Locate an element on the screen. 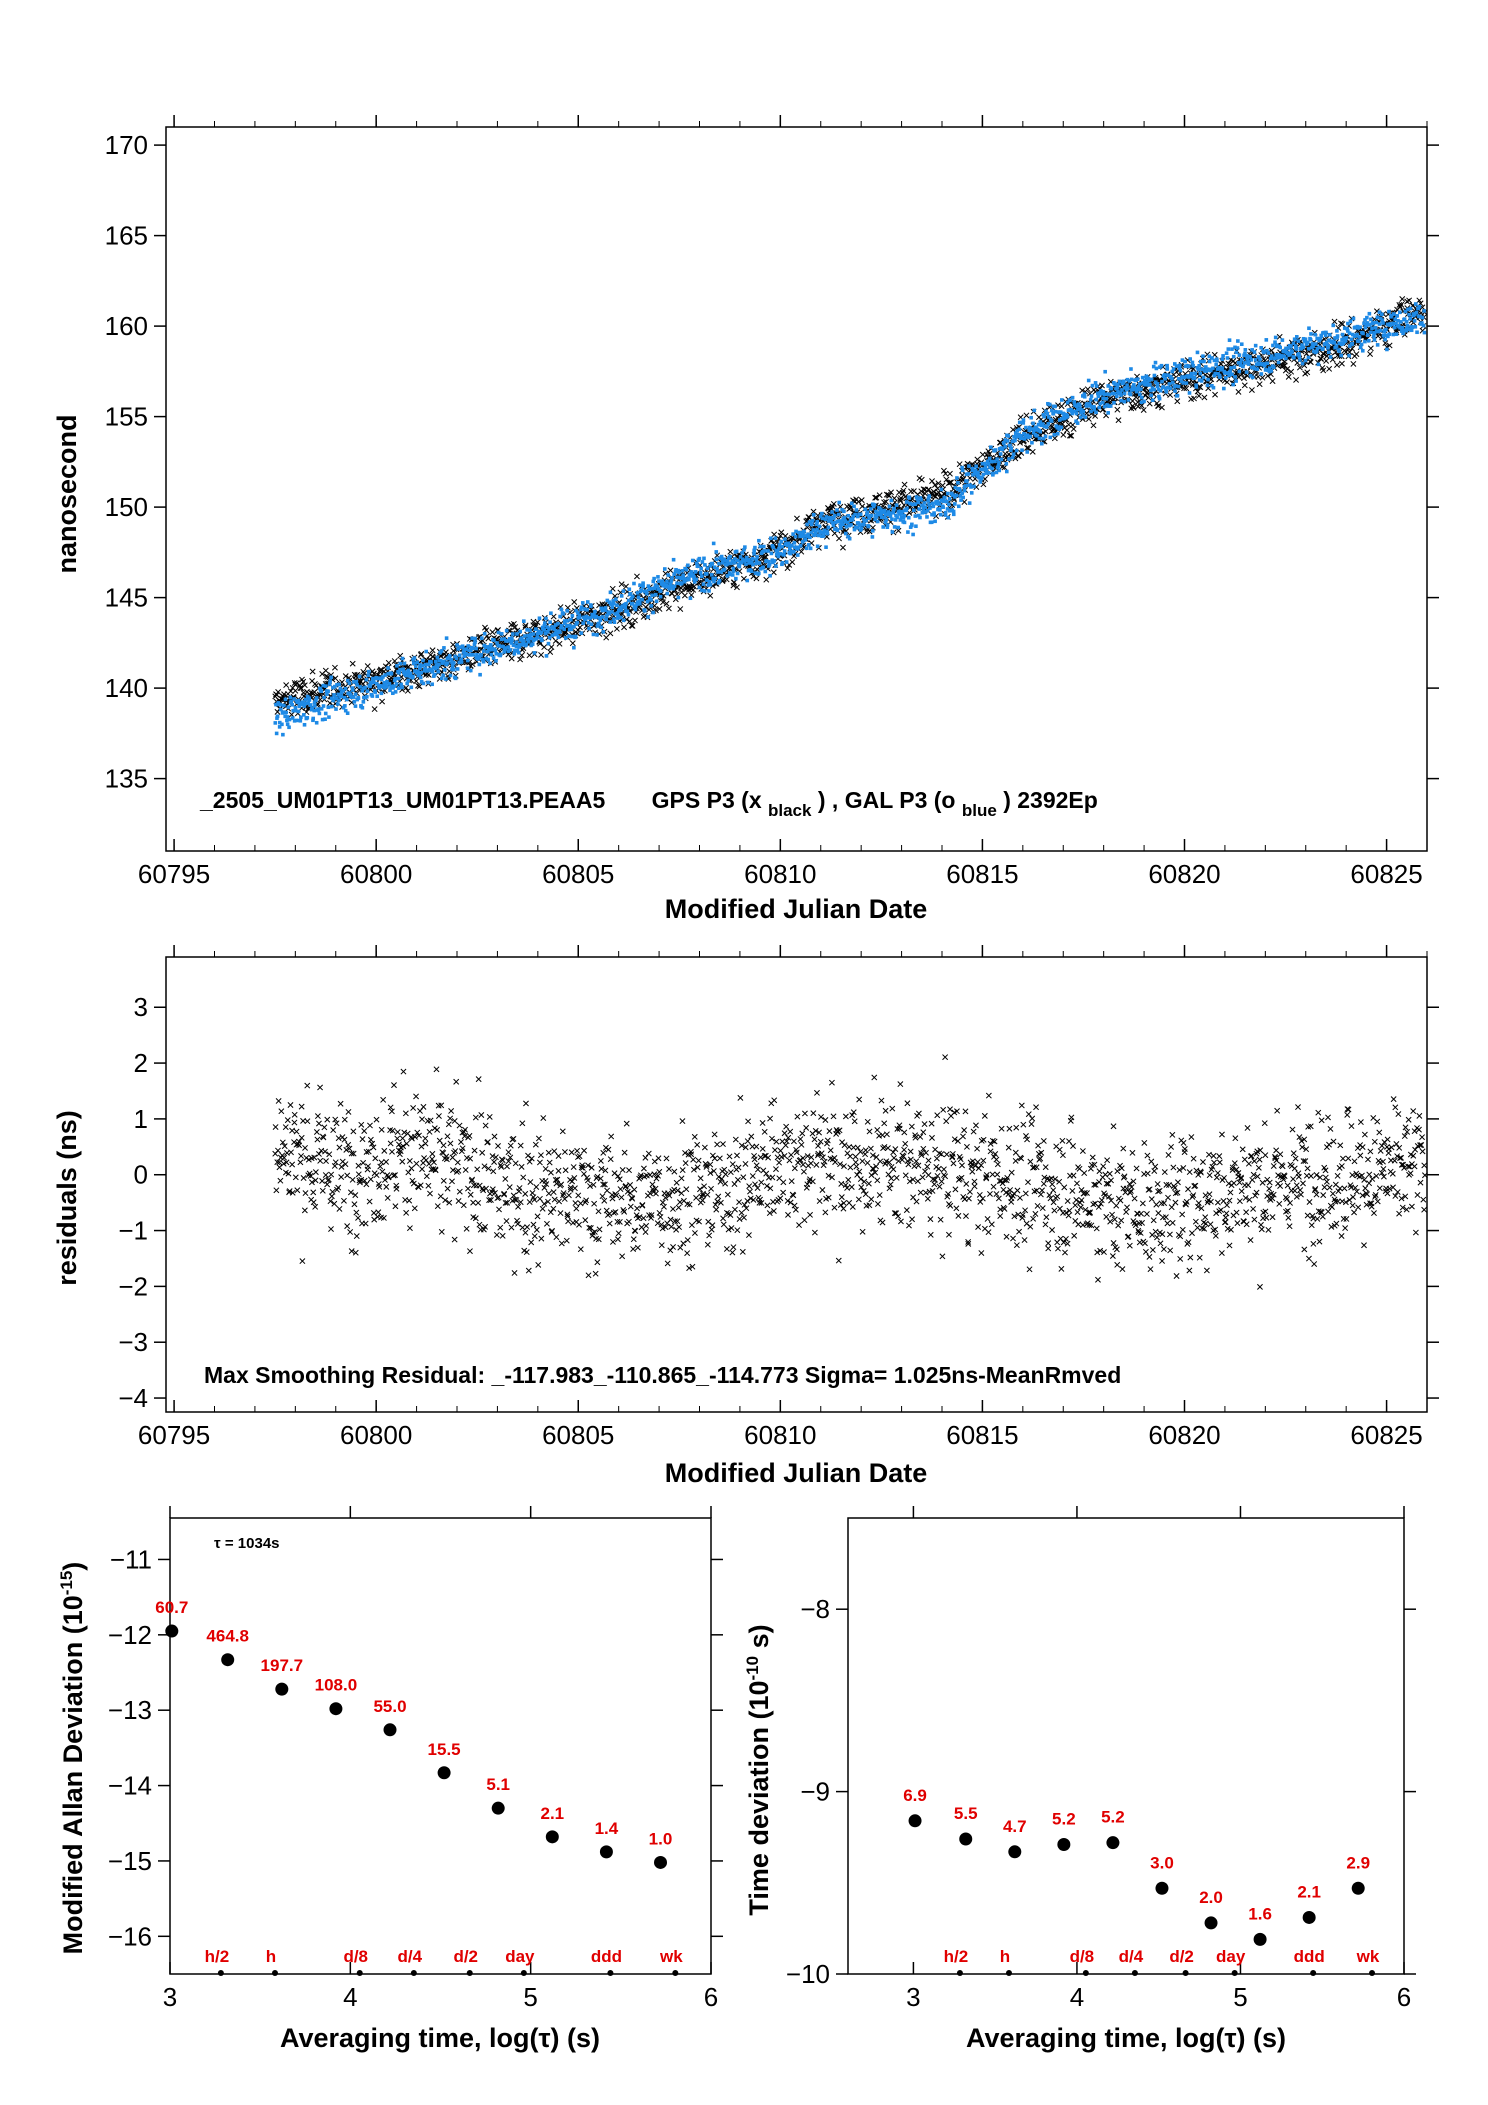  x-tick-label: 60810 is located at coordinates (780, 874).